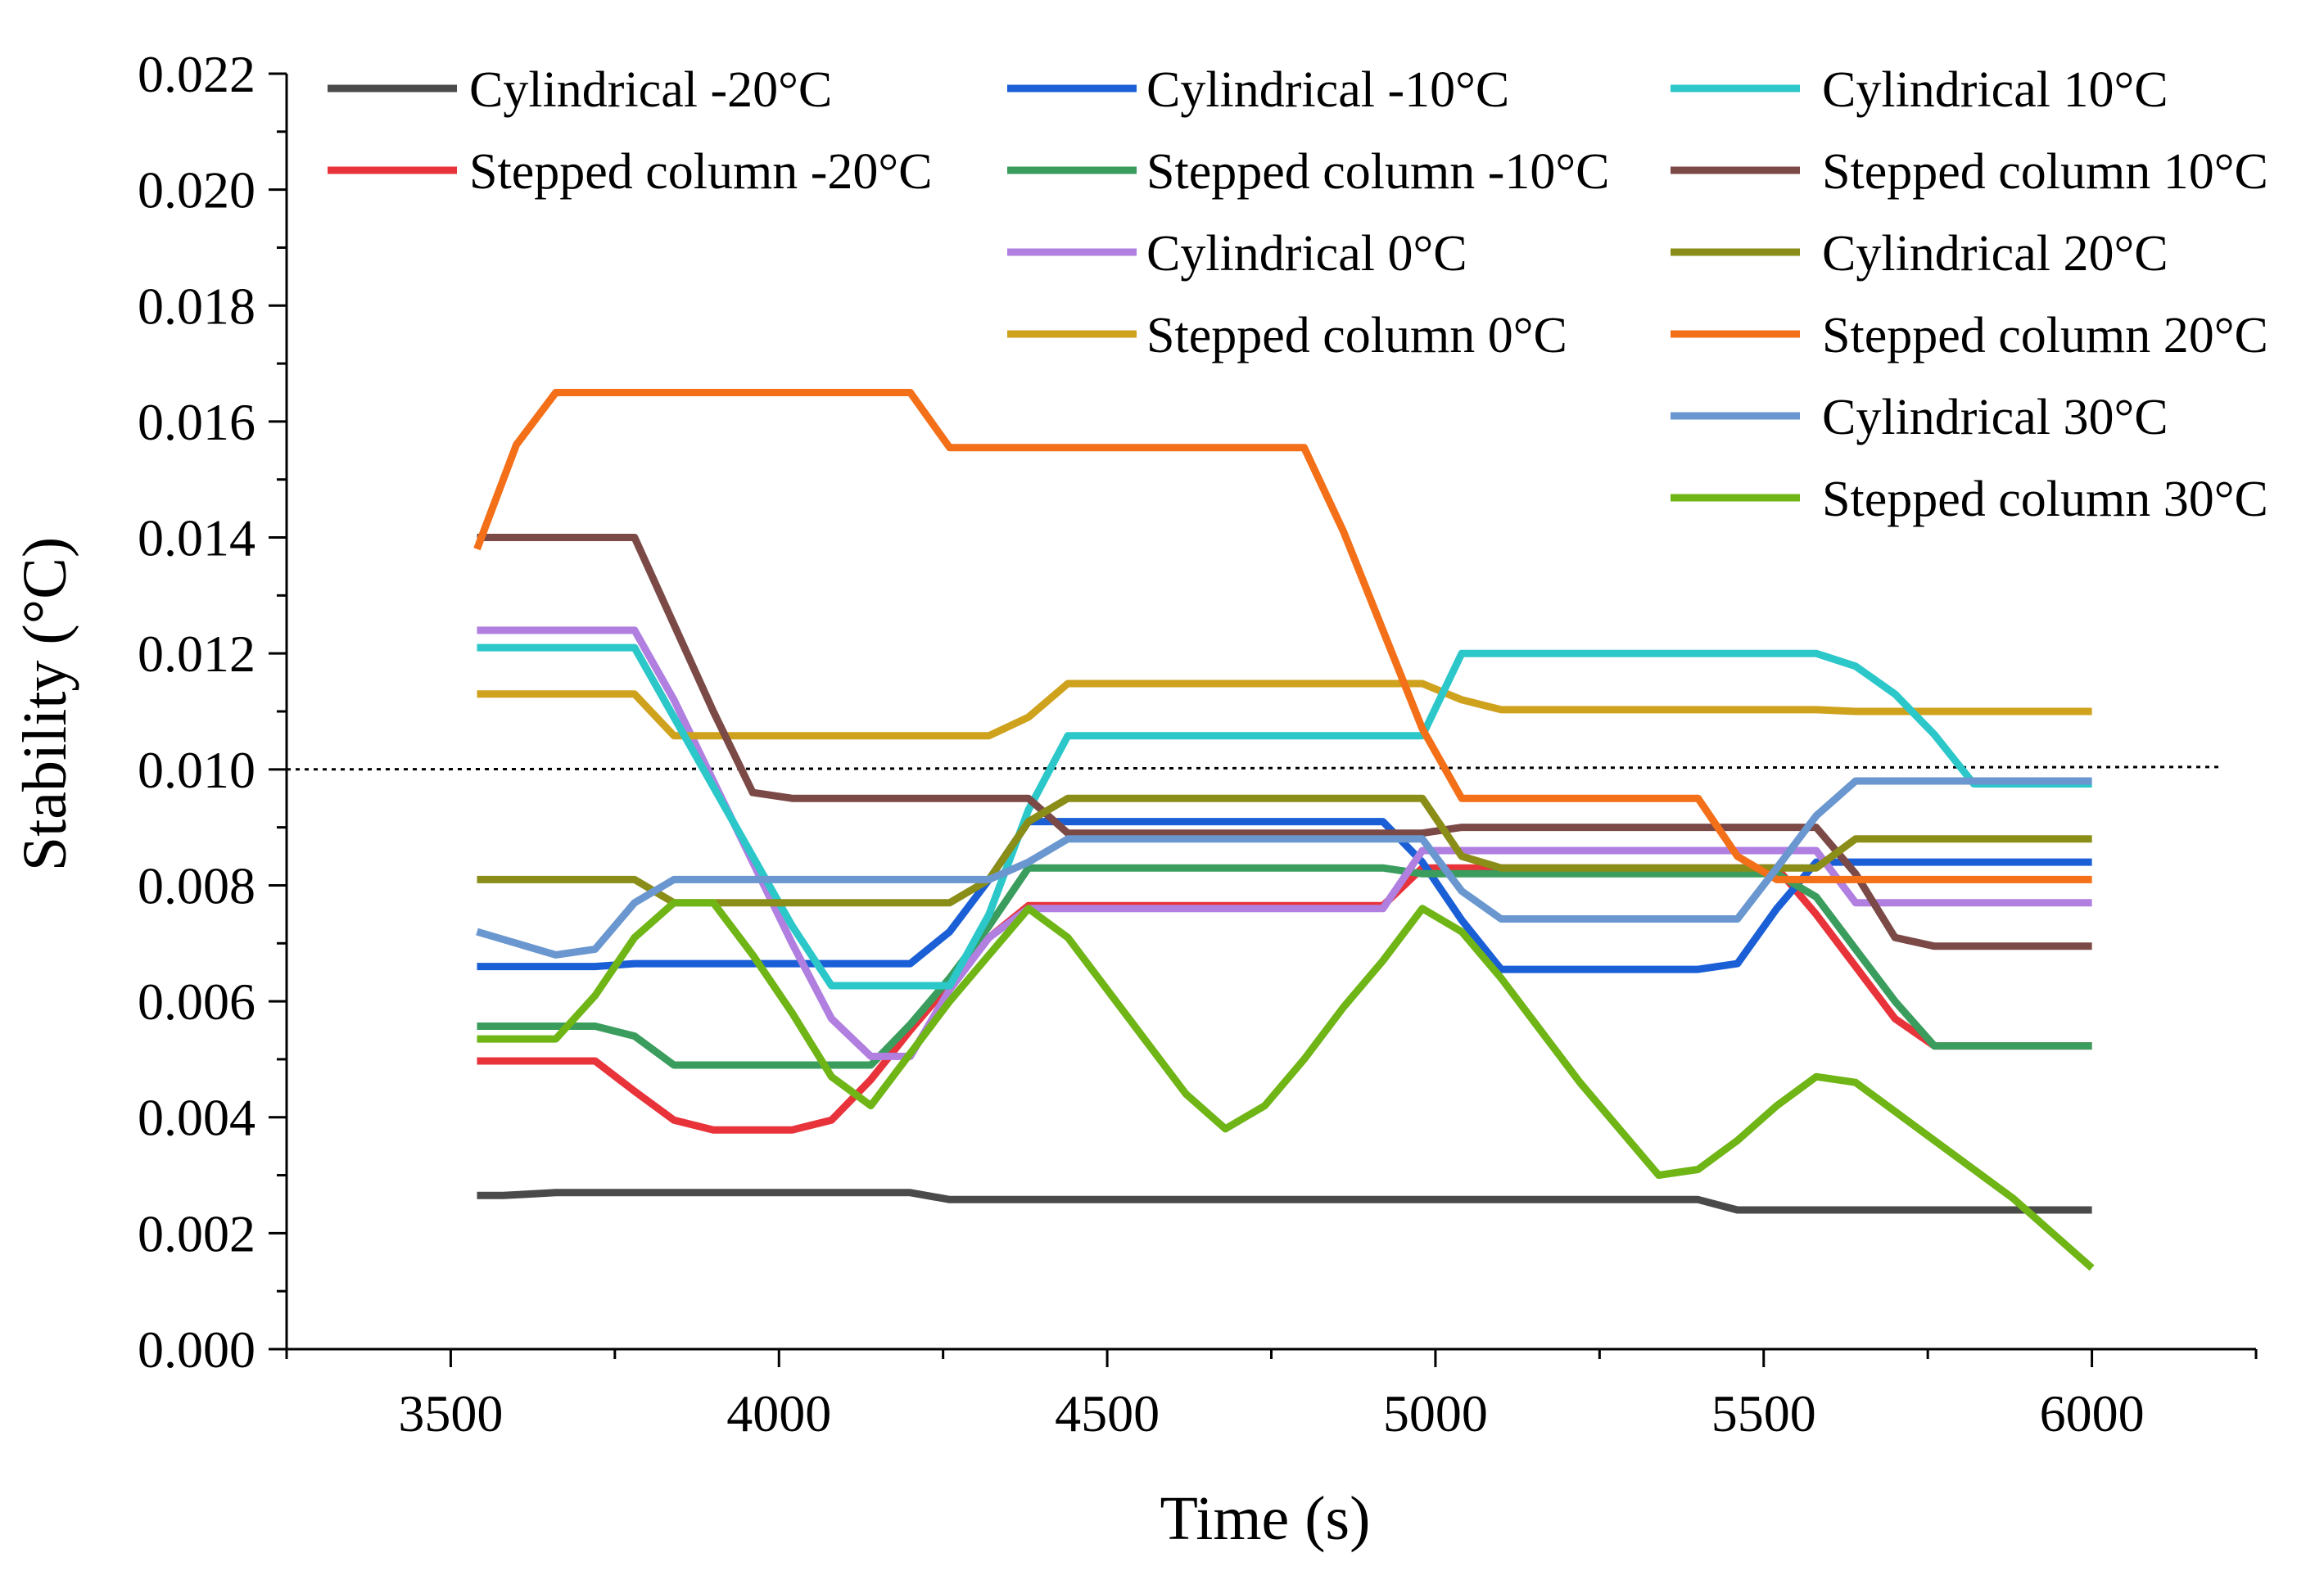 This screenshot has height=1571, width=2324. Describe the element at coordinates (197, 422) in the screenshot. I see `y-tick-label: 0.016` at that location.